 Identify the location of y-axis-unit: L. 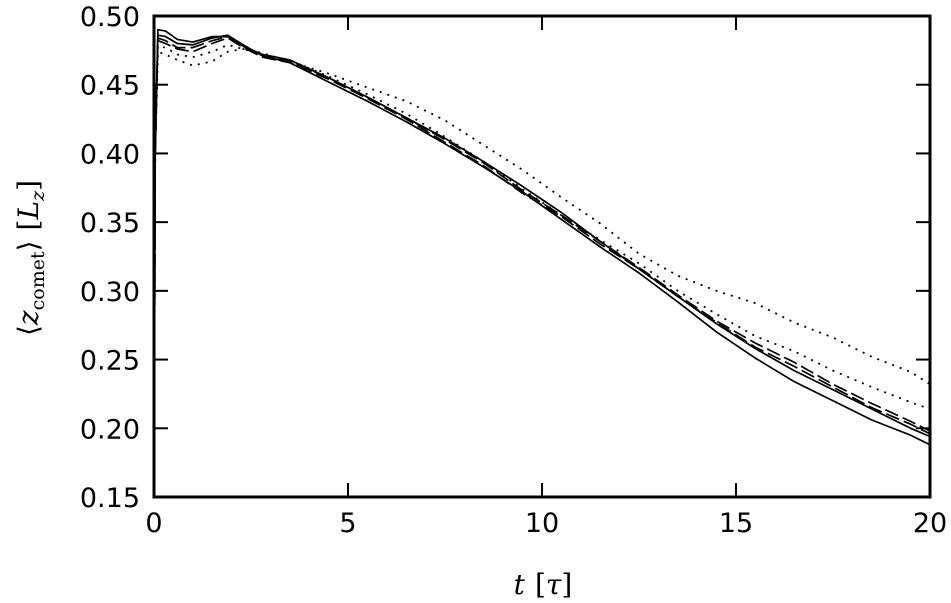
(28, 211).